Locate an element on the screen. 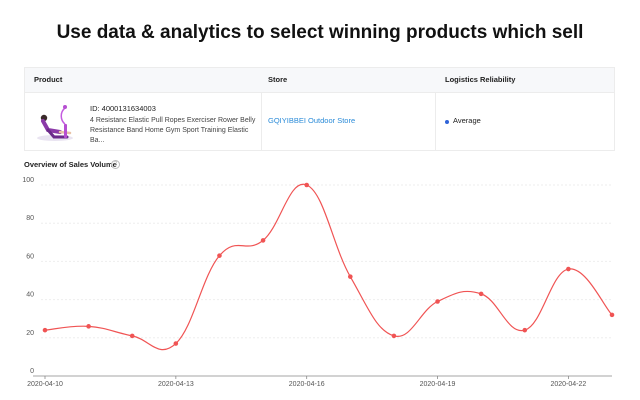 The width and height of the screenshot is (640, 400). header-logistics: Logistics Reliability is located at coordinates (480, 79).